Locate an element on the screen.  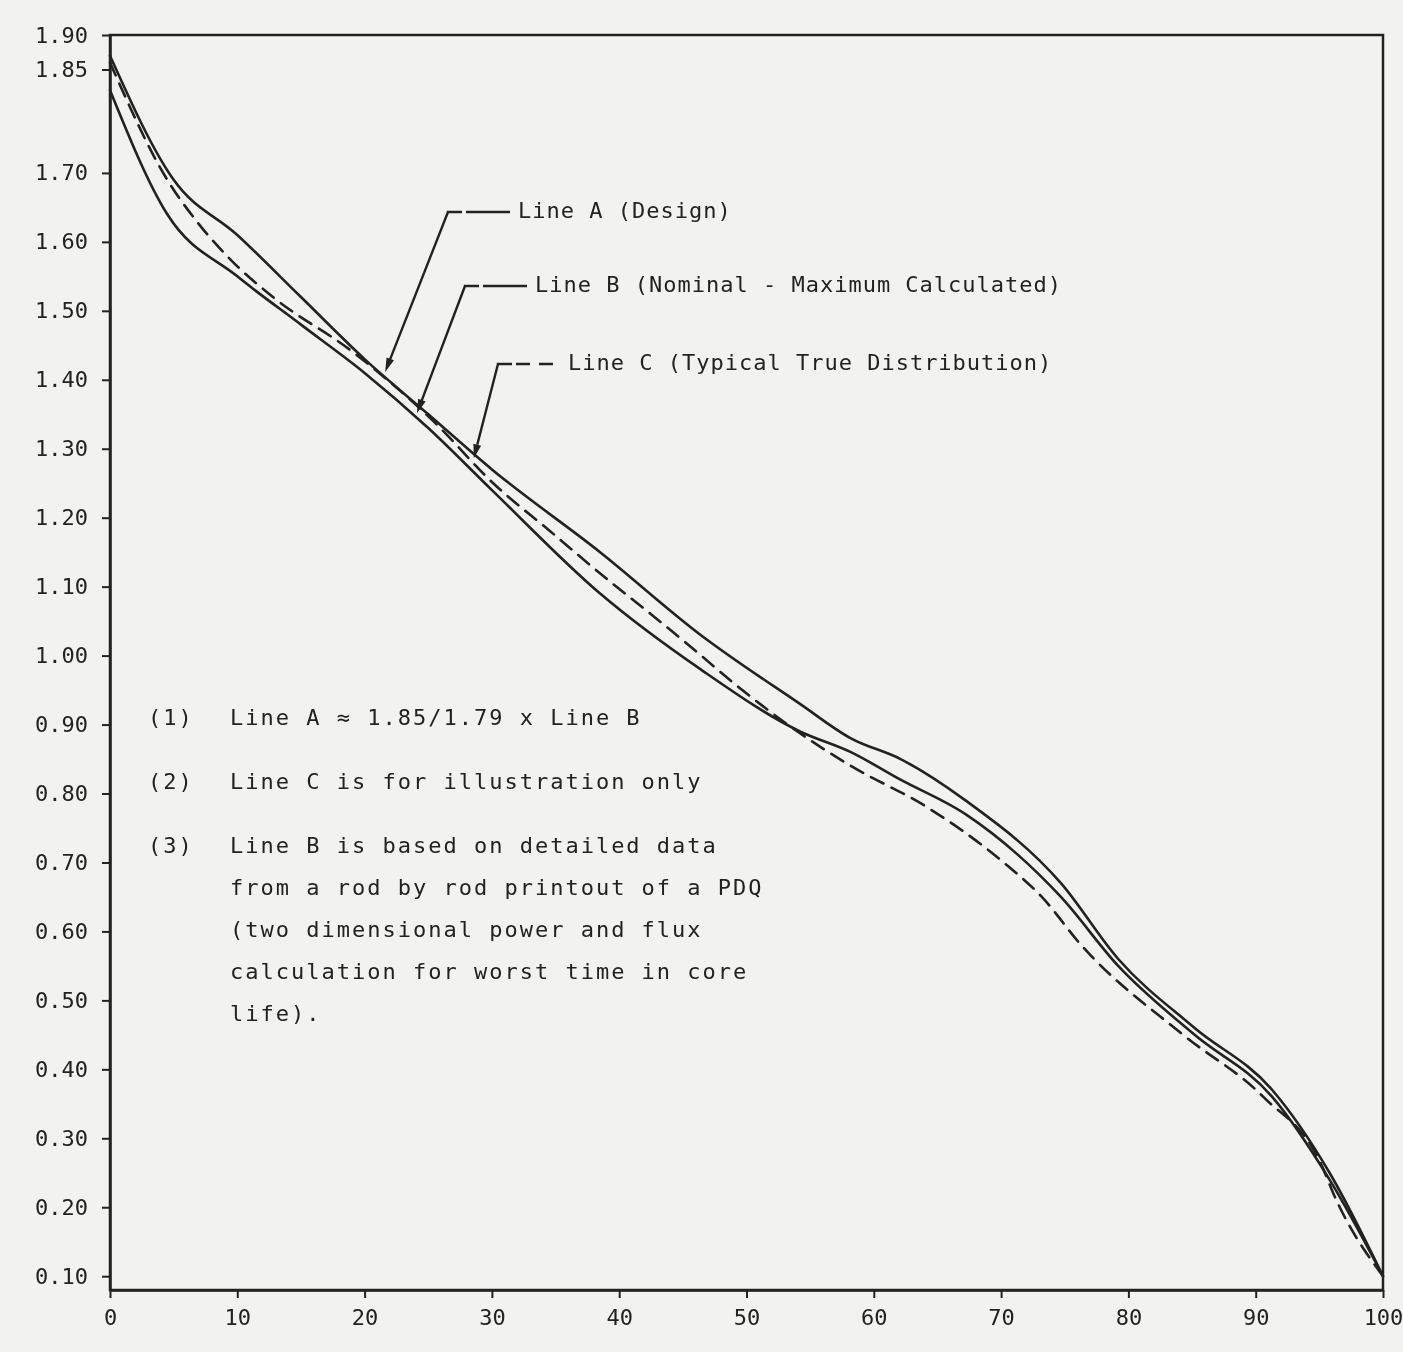
y-tick-label: 1.60 is located at coordinates (61, 242).